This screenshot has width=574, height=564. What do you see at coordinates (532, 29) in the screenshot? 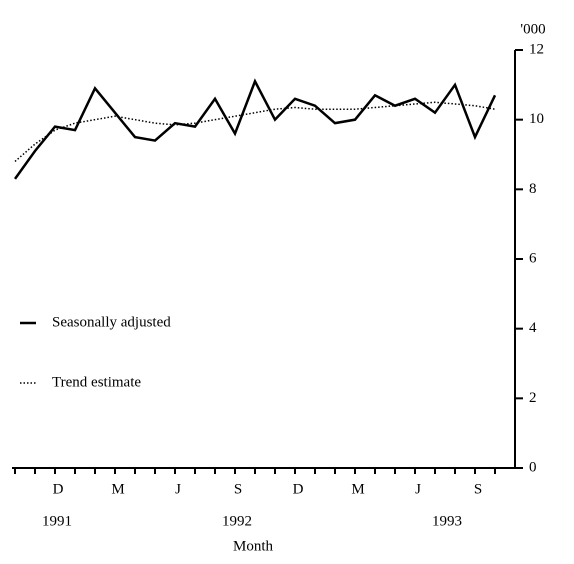
I see `unit-label: '000` at bounding box center [532, 29].